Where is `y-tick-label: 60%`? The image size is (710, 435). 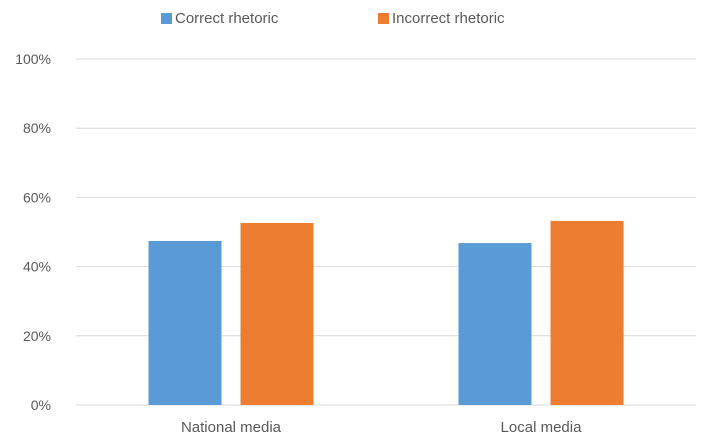
y-tick-label: 60% is located at coordinates (37, 197).